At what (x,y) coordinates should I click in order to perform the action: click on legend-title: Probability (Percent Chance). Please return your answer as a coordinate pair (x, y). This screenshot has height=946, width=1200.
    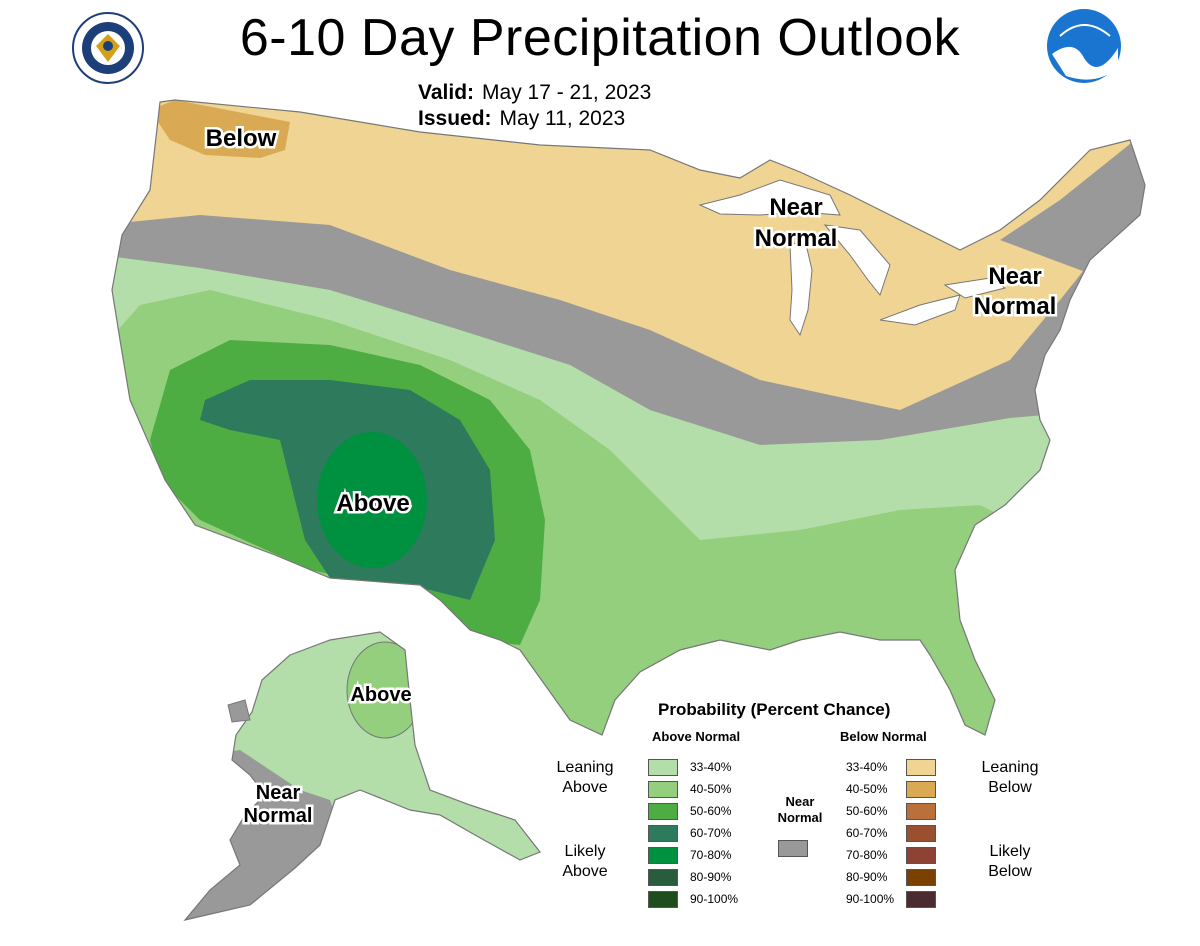
    Looking at the image, I should click on (774, 709).